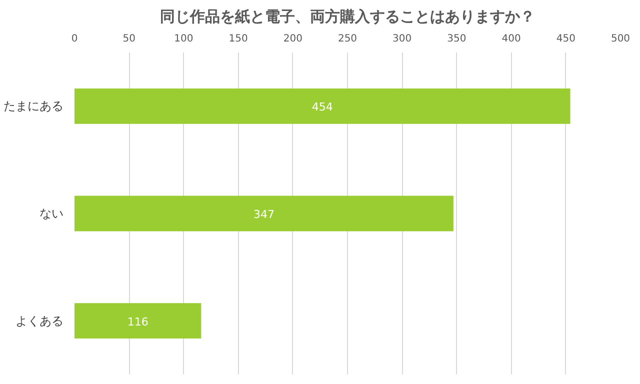  I want to click on data-label: 116, so click(137, 321).